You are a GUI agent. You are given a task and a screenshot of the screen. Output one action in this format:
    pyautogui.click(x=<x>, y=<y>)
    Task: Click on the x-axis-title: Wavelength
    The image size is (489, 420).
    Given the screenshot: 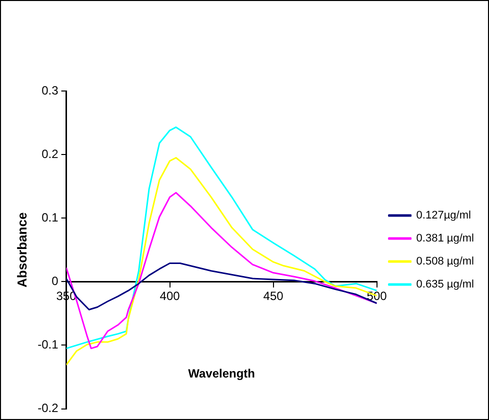 What is the action you would take?
    pyautogui.click(x=221, y=373)
    